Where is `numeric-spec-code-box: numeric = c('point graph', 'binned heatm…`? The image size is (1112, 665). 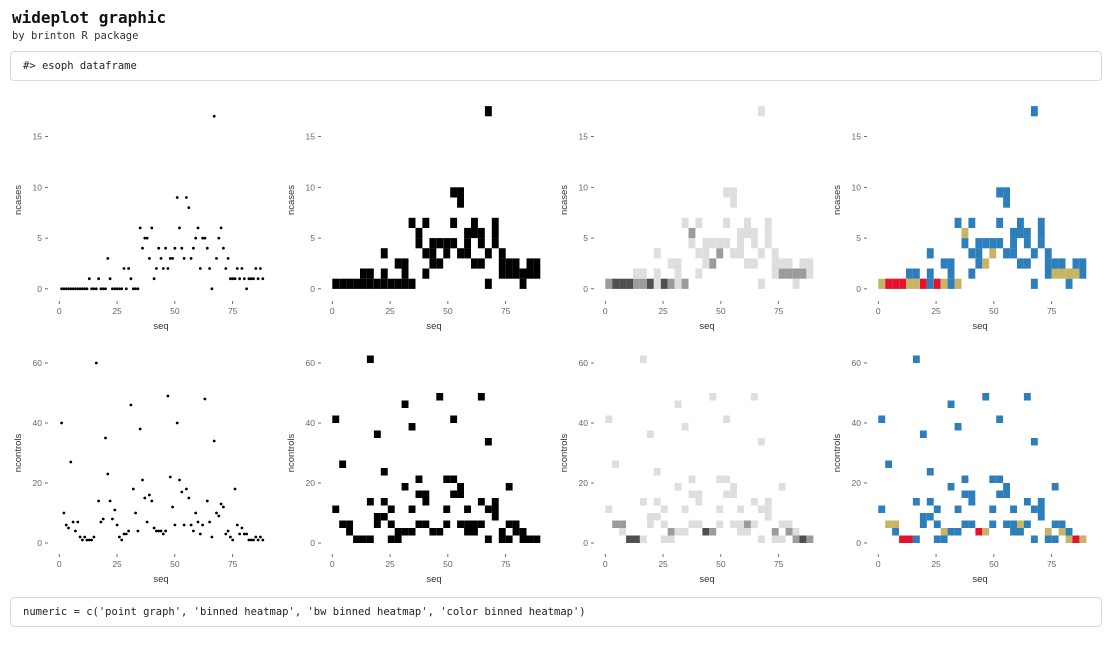
numeric-spec-code-box: numeric = c('point graph', 'binned heatm… is located at coordinates (556, 612).